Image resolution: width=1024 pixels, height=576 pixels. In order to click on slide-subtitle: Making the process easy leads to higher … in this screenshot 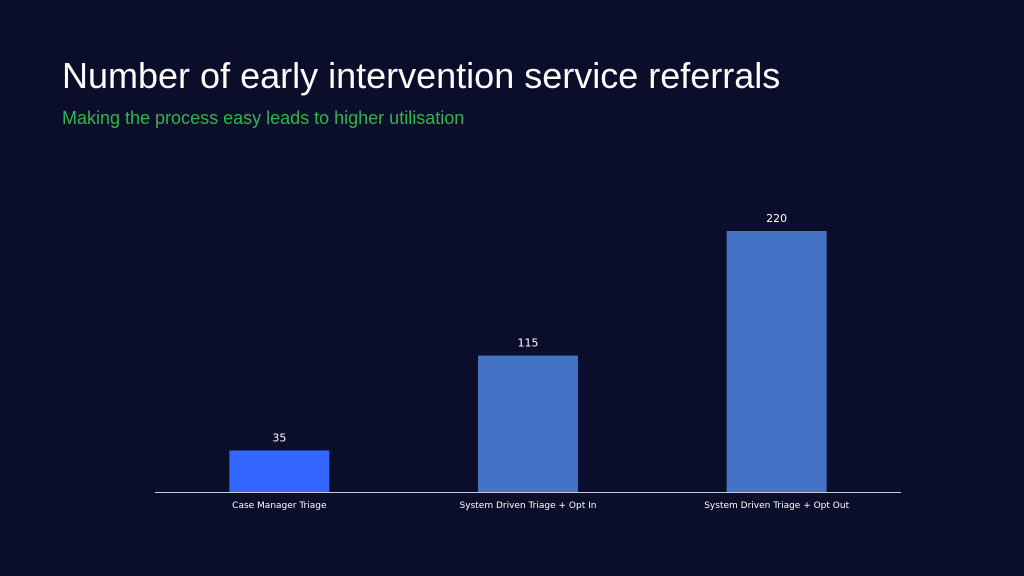, I will do `click(263, 118)`.